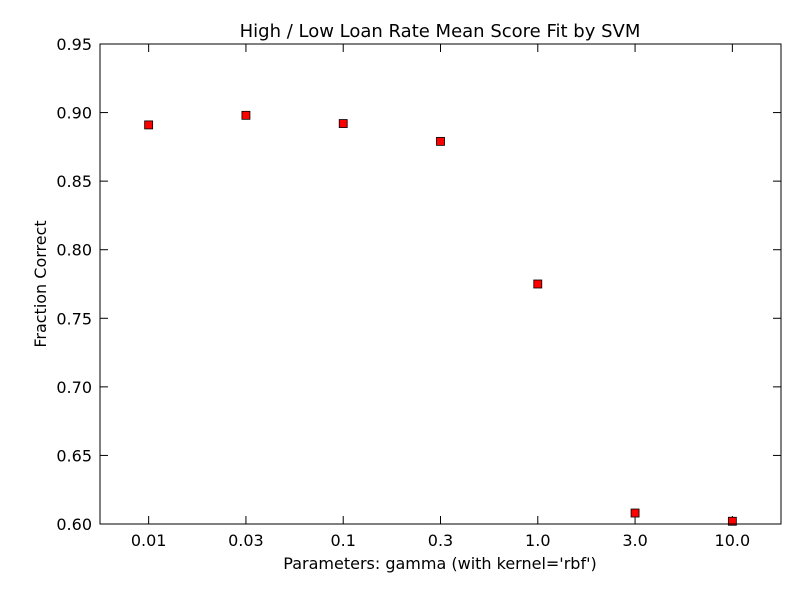  Describe the element at coordinates (74, 113) in the screenshot. I see `y-tick-label: 0.90` at that location.